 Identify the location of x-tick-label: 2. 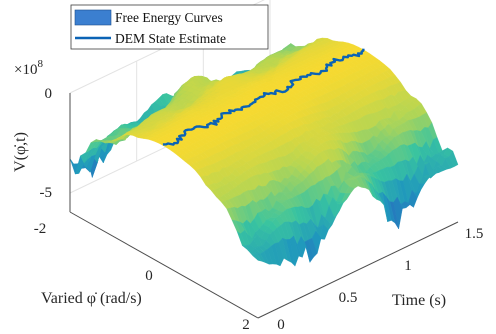
(246, 325).